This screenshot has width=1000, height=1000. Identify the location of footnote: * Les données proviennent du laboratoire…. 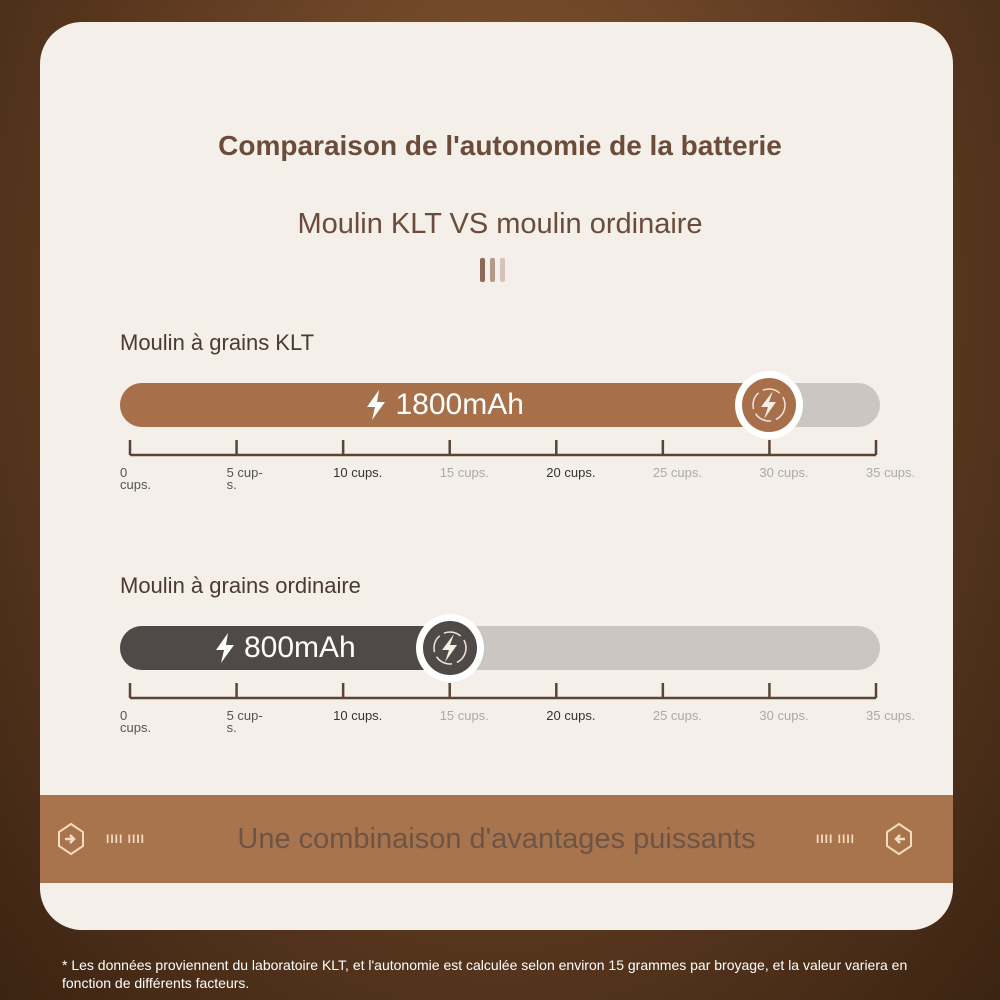
(485, 974).